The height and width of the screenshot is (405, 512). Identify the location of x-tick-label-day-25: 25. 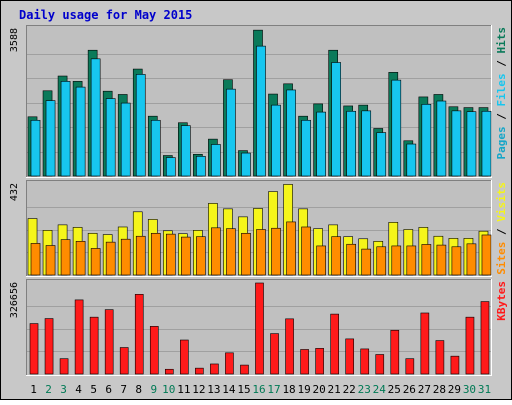
(394, 389).